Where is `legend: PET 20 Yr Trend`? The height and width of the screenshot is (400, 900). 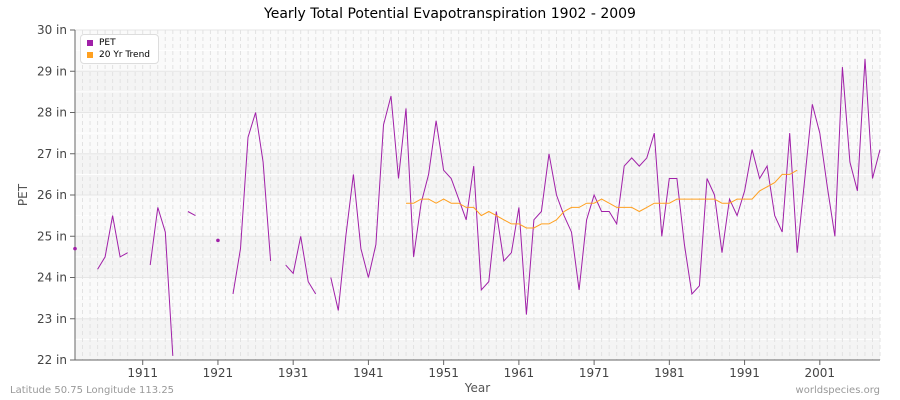 legend: PET 20 Yr Trend is located at coordinates (120, 49).